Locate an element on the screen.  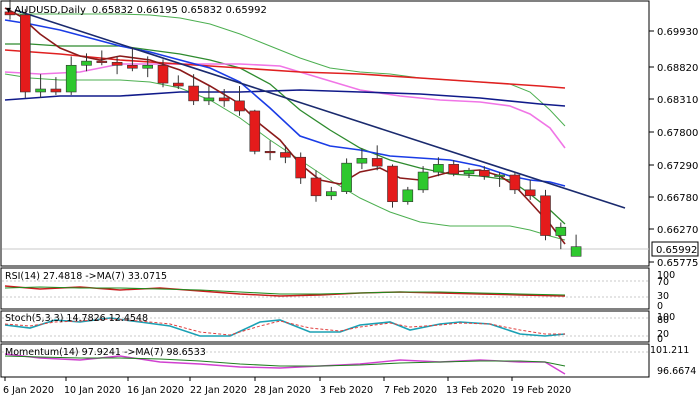
stoch-label: Stoch(5,3,3) 14.7826 12.4548 is located at coordinates (76, 318).